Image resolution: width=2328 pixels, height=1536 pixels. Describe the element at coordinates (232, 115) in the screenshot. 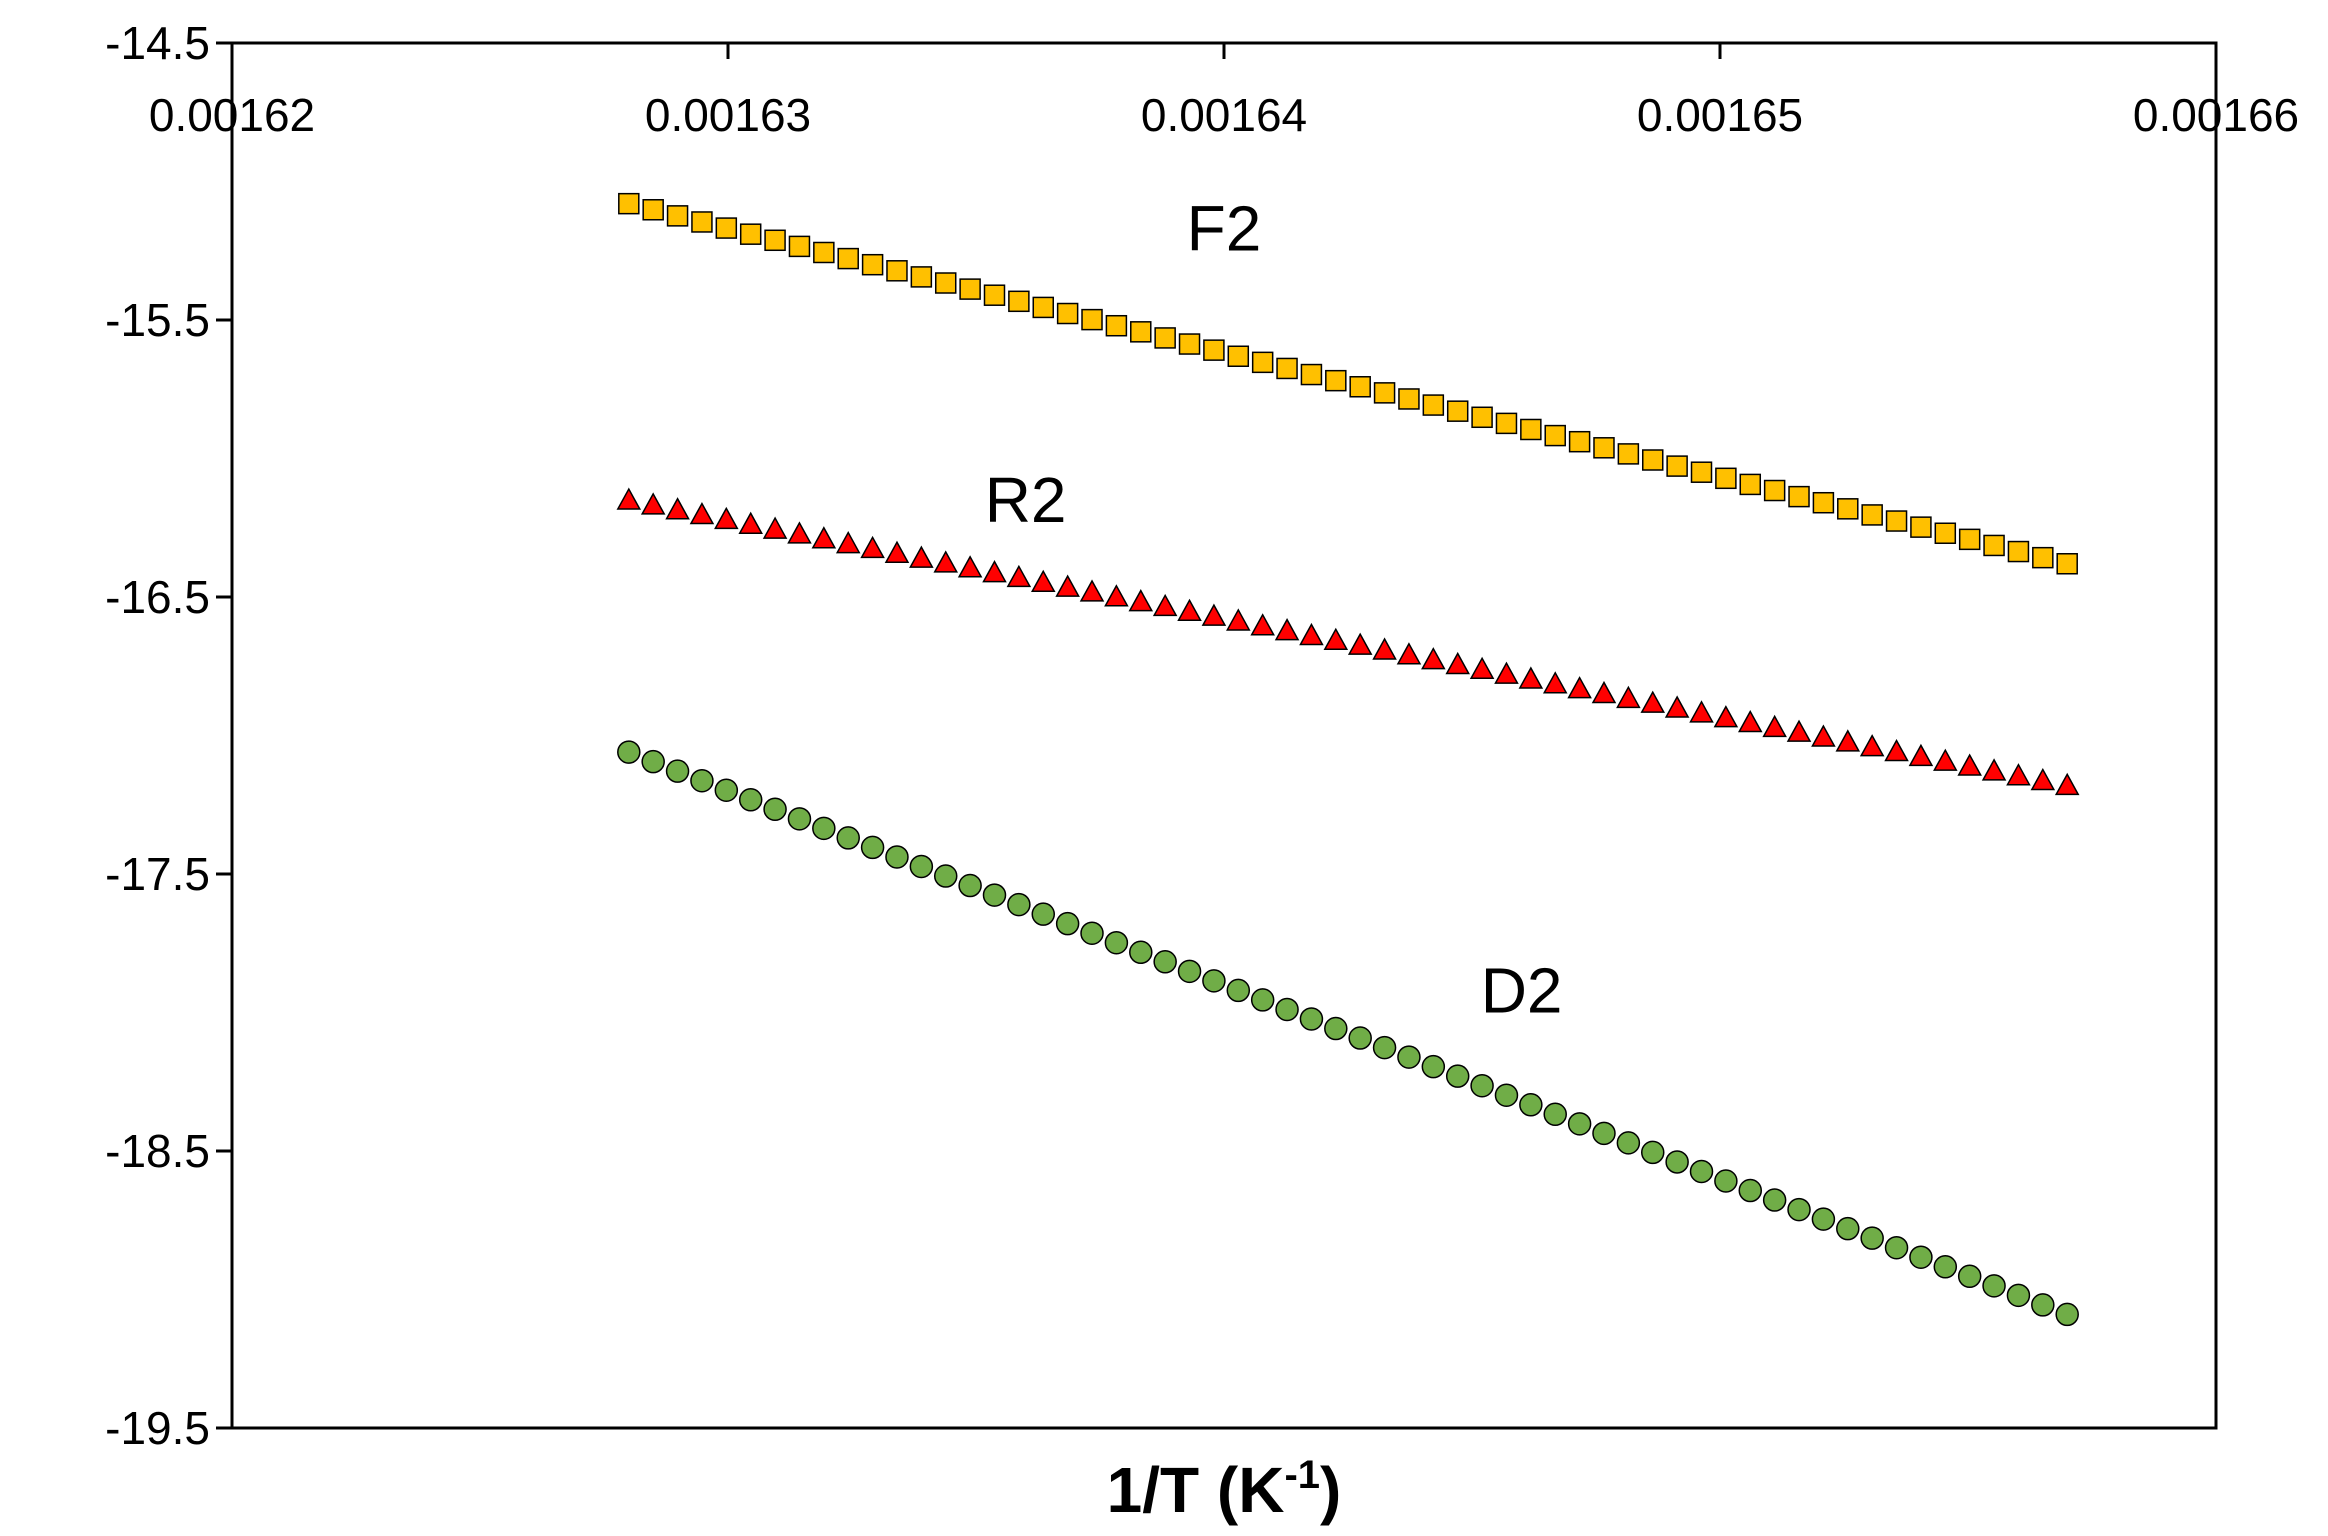

I see `x-tick-label: 0.00162` at that location.